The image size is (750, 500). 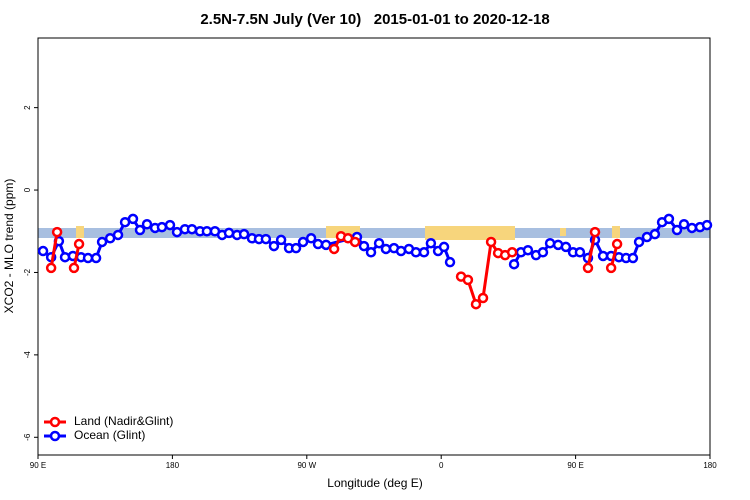 What do you see at coordinates (27, 437) in the screenshot?
I see `y-tick-label: -6` at bounding box center [27, 437].